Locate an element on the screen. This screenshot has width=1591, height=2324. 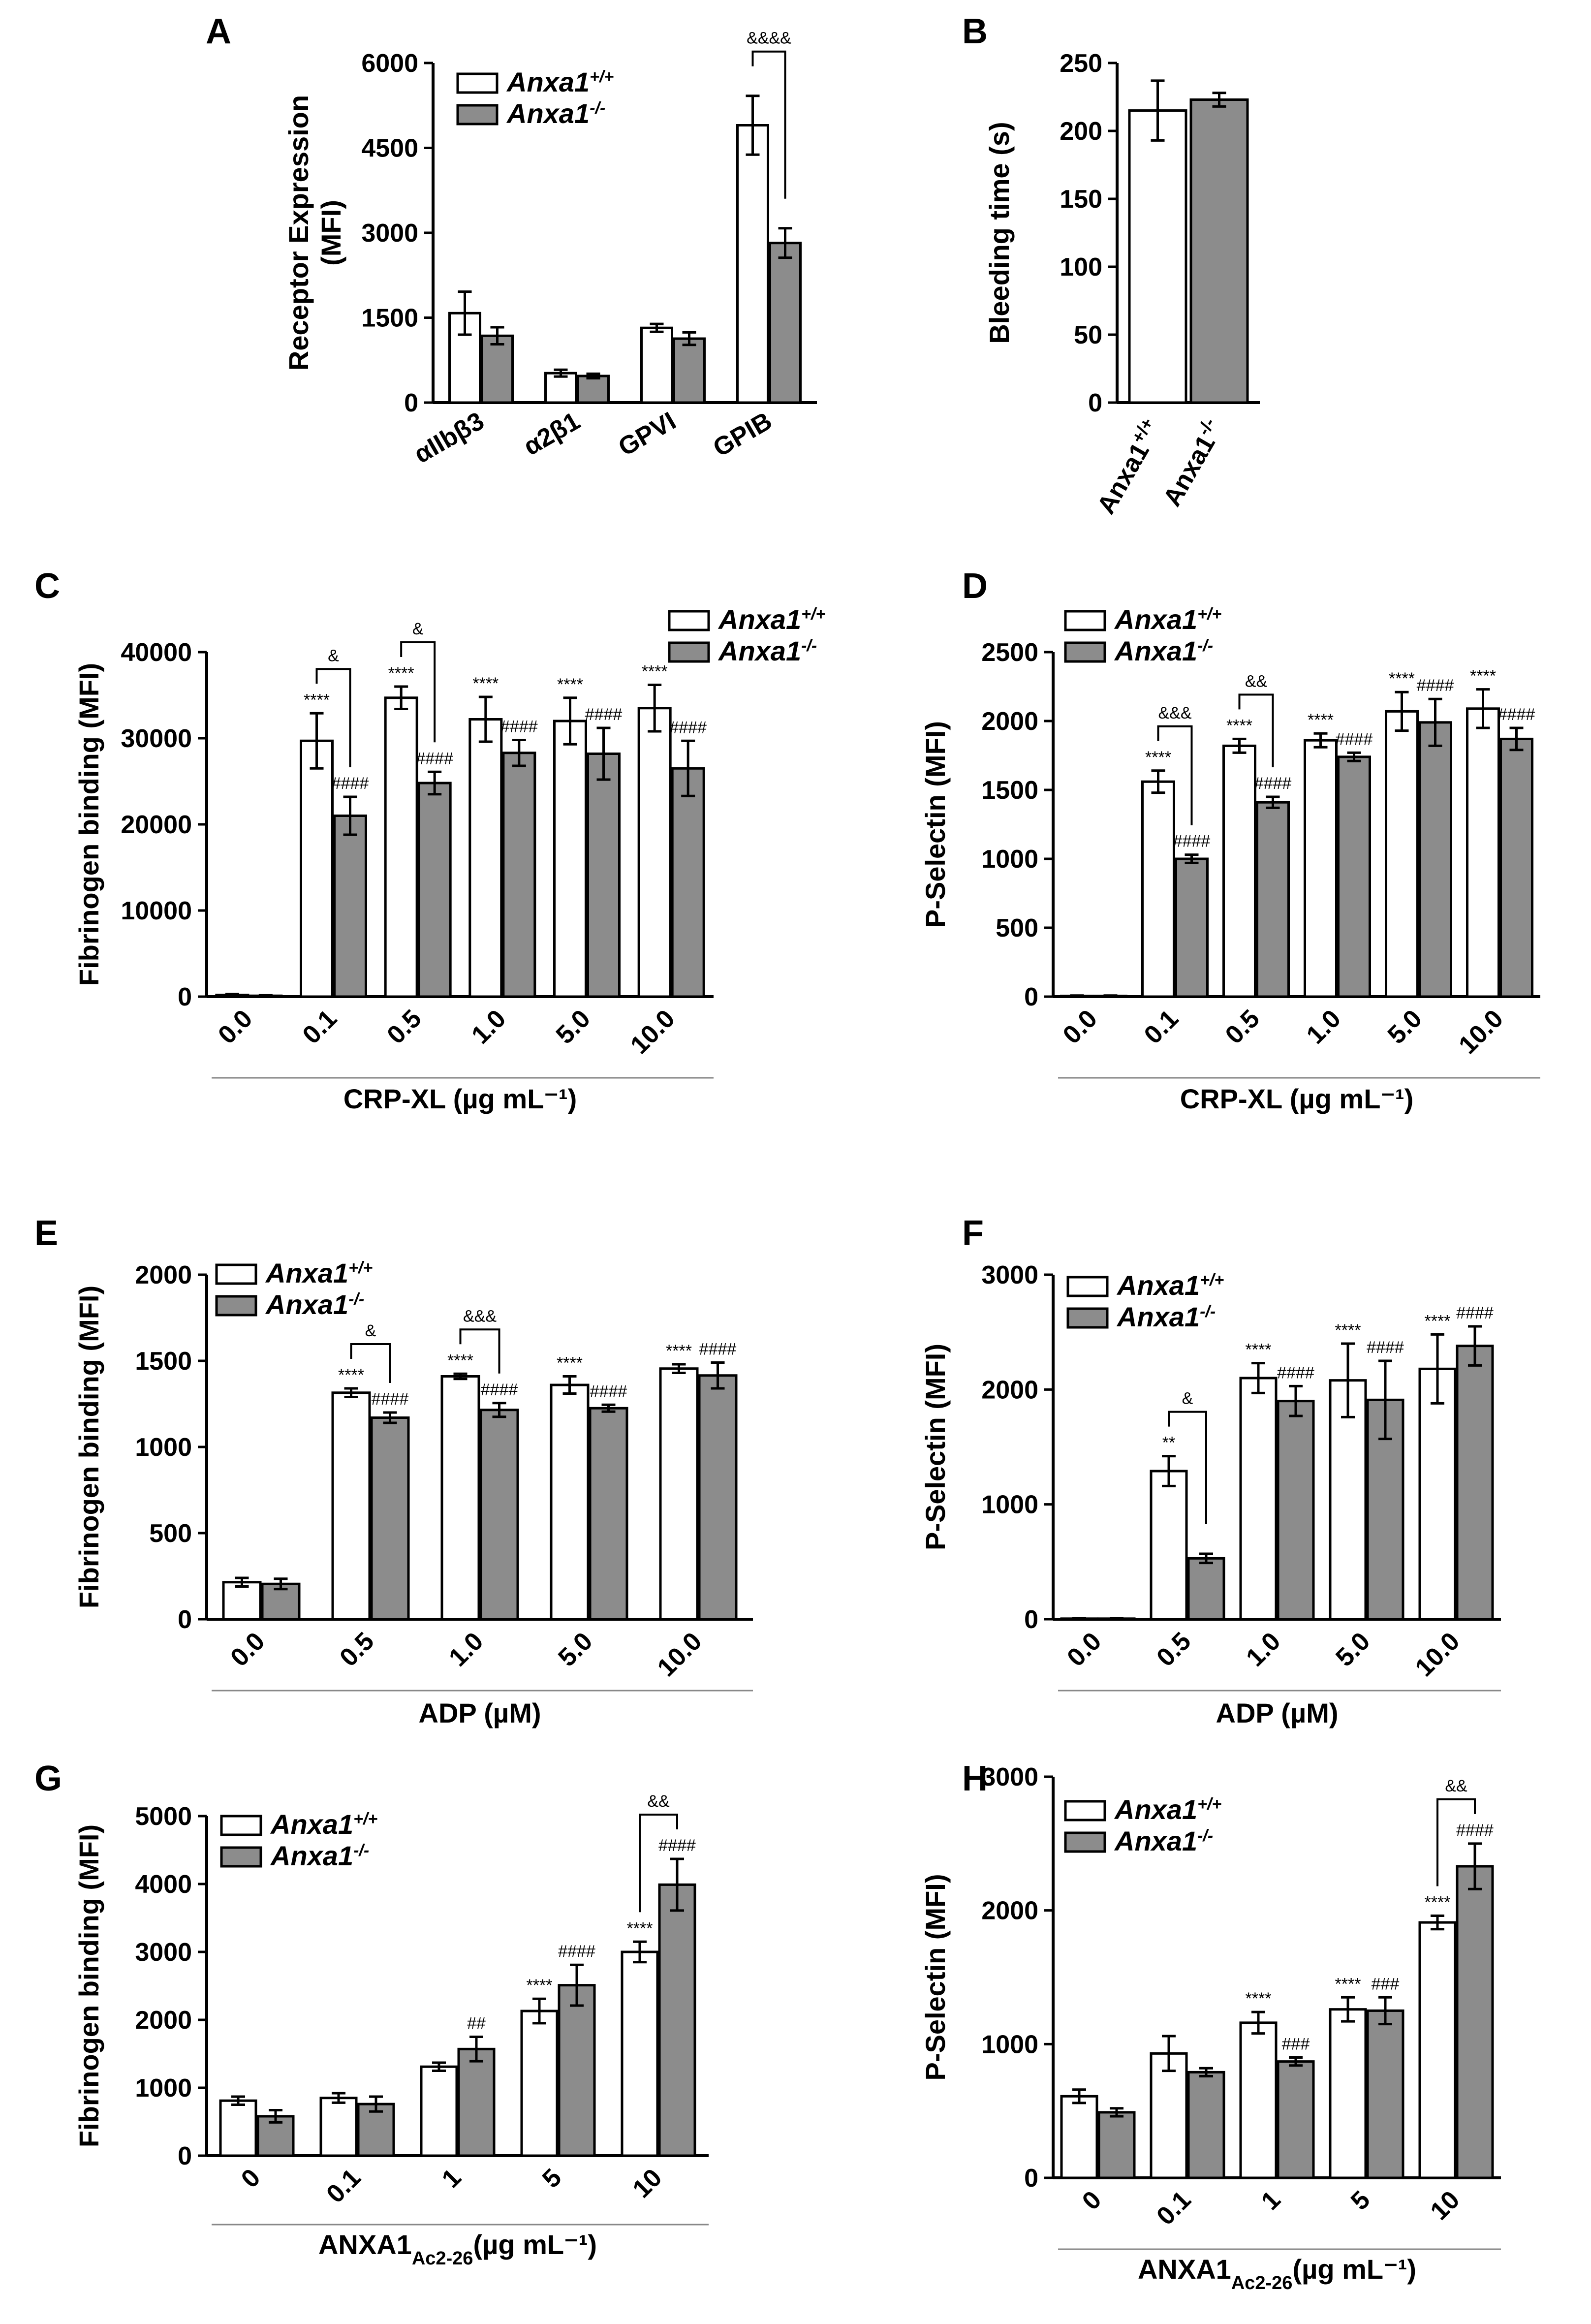
y-tick-label: 20000 is located at coordinates (157, 825).